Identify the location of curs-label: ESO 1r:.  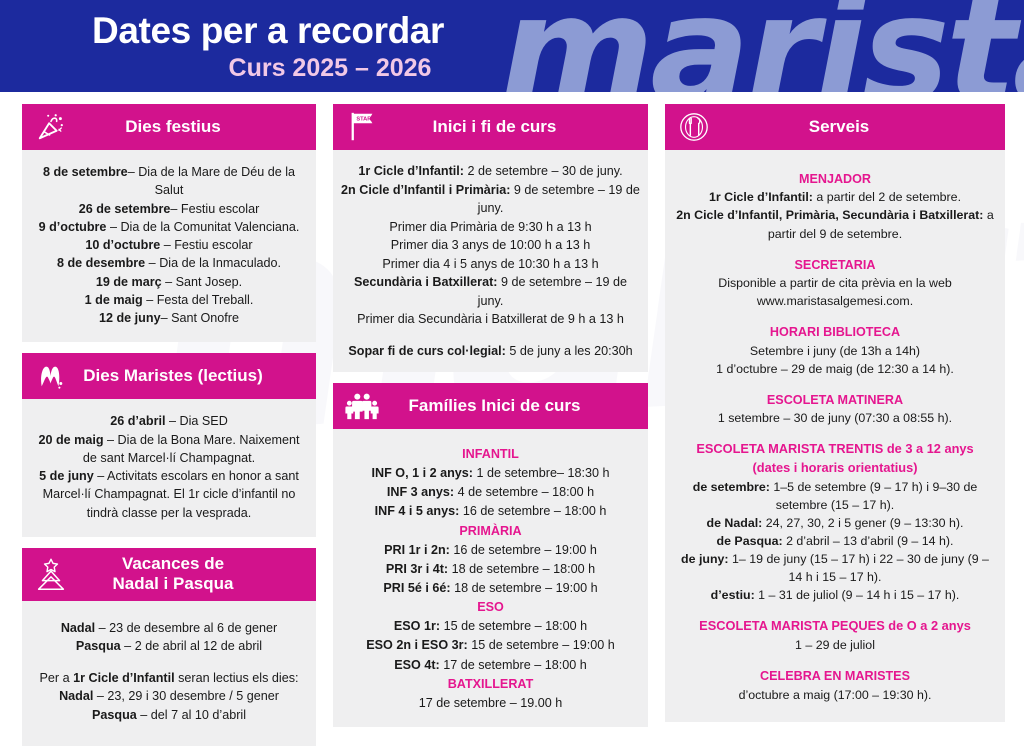
(417, 626).